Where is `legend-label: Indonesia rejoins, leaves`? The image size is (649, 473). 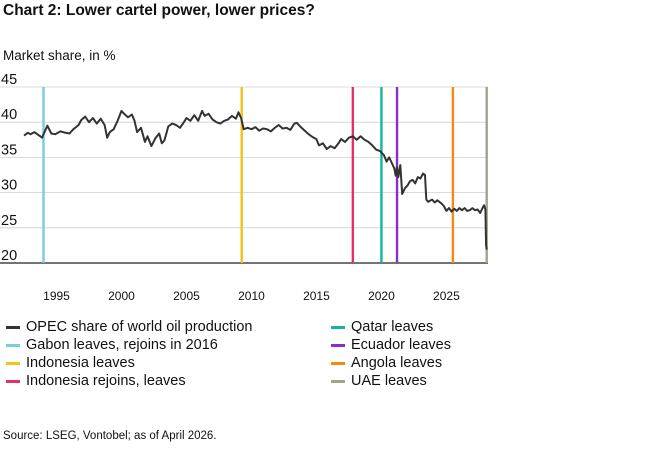 legend-label: Indonesia rejoins, leaves is located at coordinates (106, 381).